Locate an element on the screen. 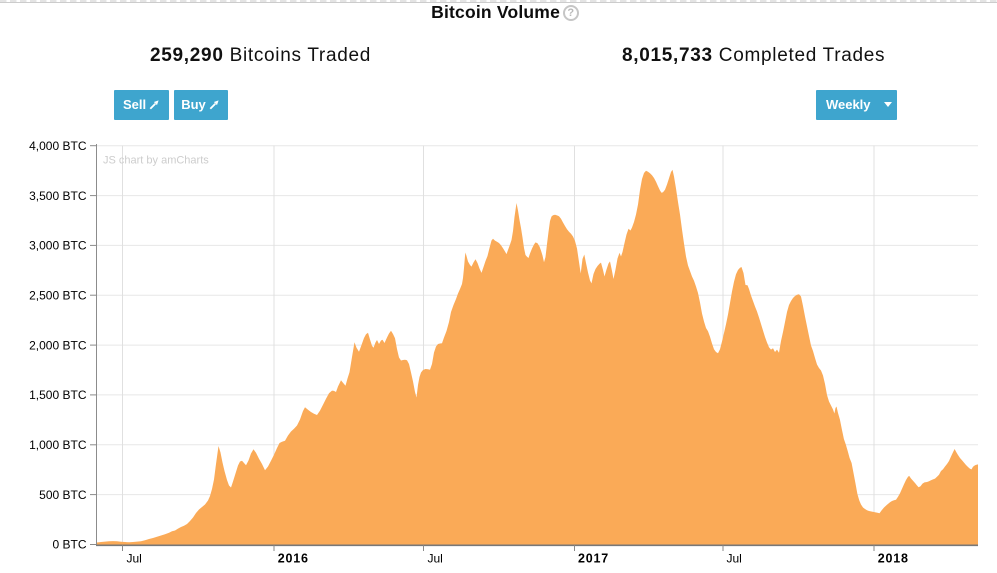  svg-text: 500 BTC is located at coordinates (63, 495).